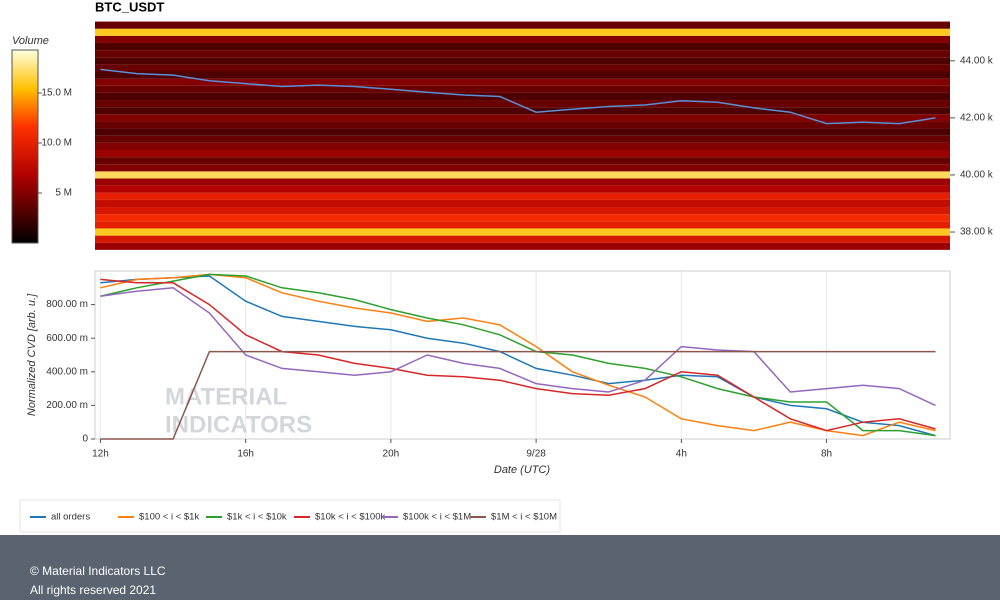 Image resolution: width=1000 pixels, height=600 pixels. I want to click on y-tick-label: 42.00 k, so click(977, 118).